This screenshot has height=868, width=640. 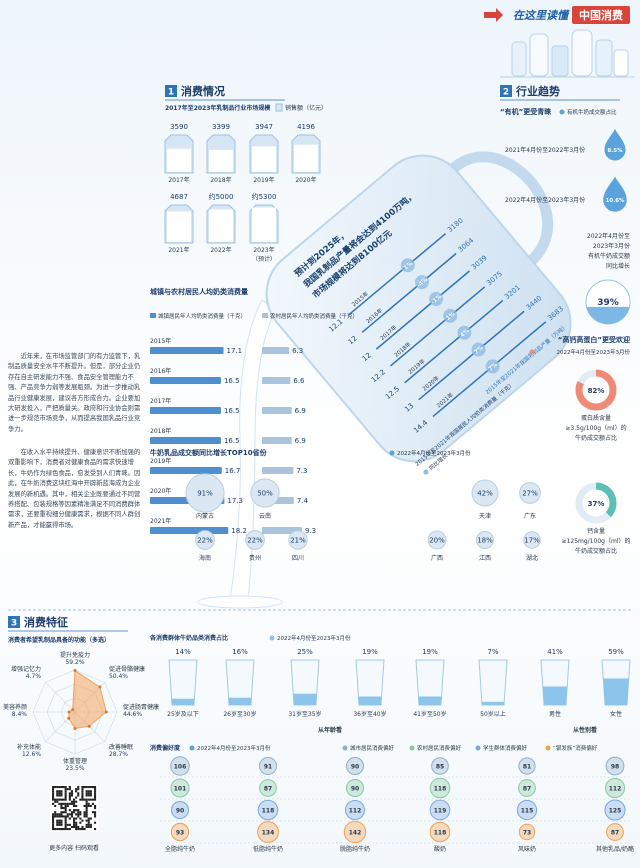 I want to click on value-label: 41%, so click(x=555, y=652).